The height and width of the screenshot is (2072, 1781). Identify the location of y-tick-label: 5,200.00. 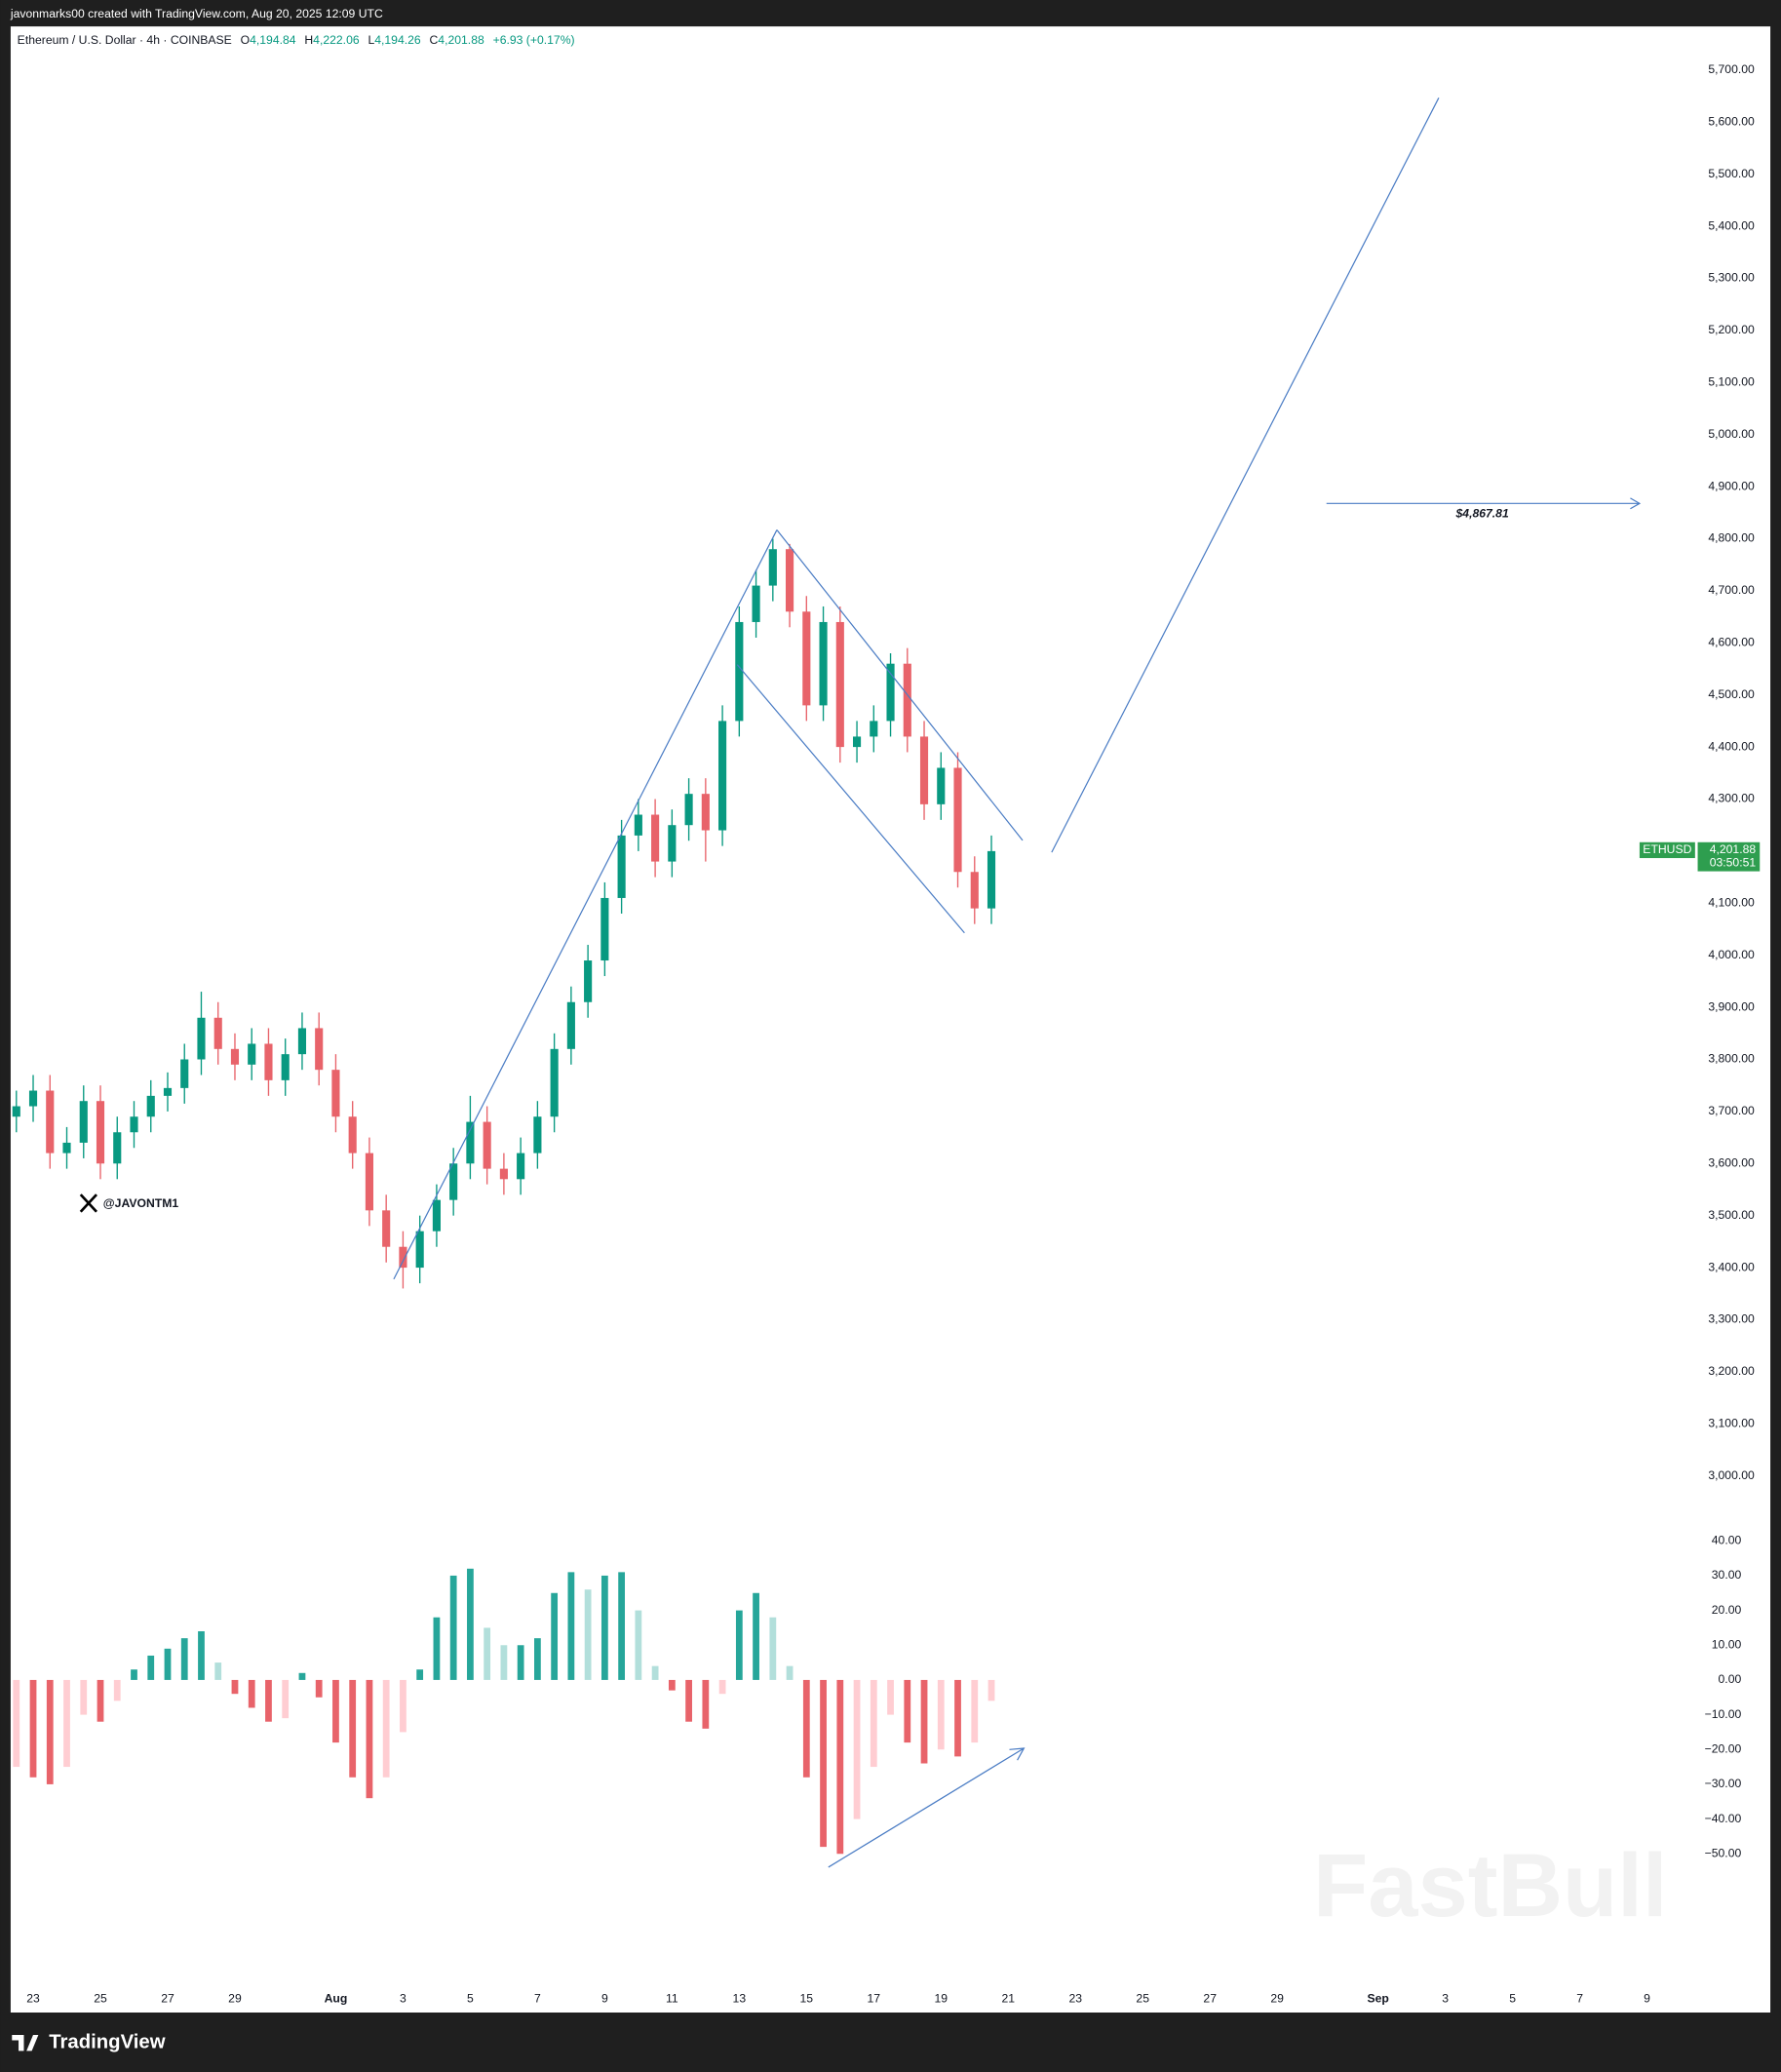
(1731, 329).